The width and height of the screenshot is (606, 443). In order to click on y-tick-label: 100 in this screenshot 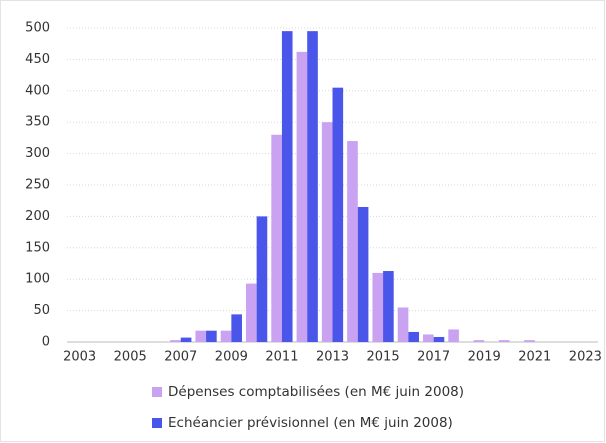, I will do `click(37, 279)`.